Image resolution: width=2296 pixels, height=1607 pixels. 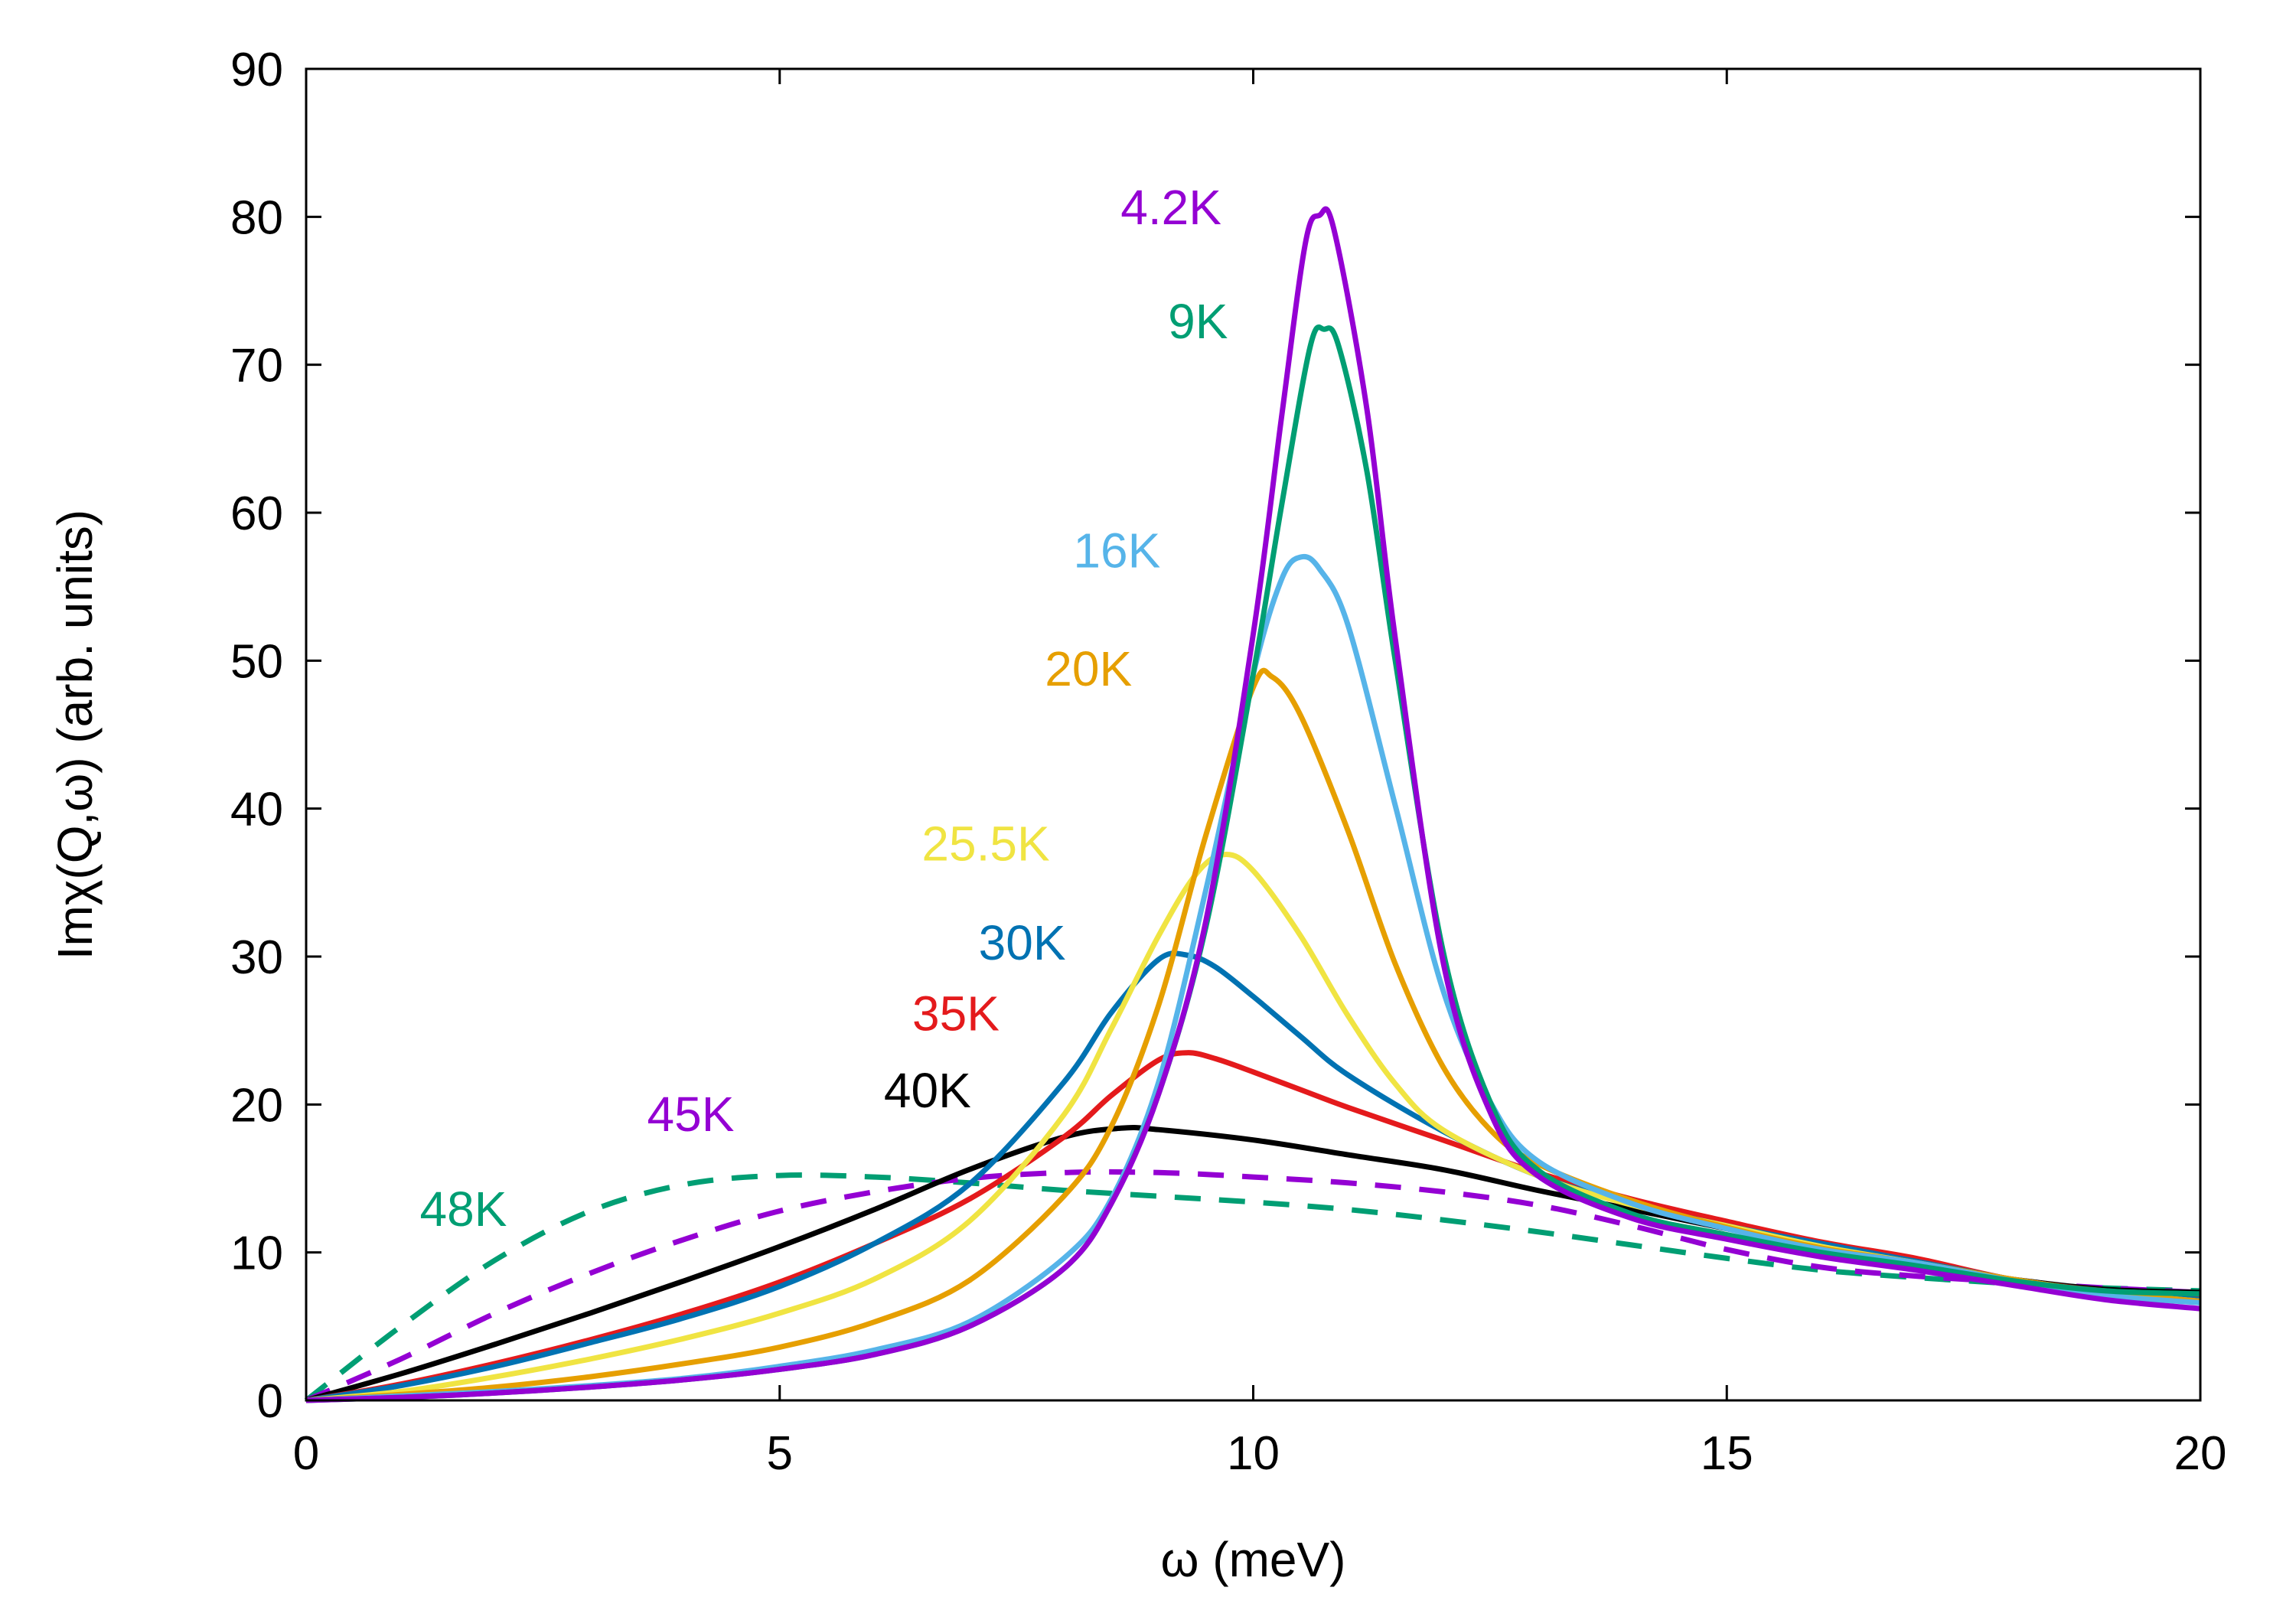 I want to click on series-label-30k: 30K, so click(x=1022, y=943).